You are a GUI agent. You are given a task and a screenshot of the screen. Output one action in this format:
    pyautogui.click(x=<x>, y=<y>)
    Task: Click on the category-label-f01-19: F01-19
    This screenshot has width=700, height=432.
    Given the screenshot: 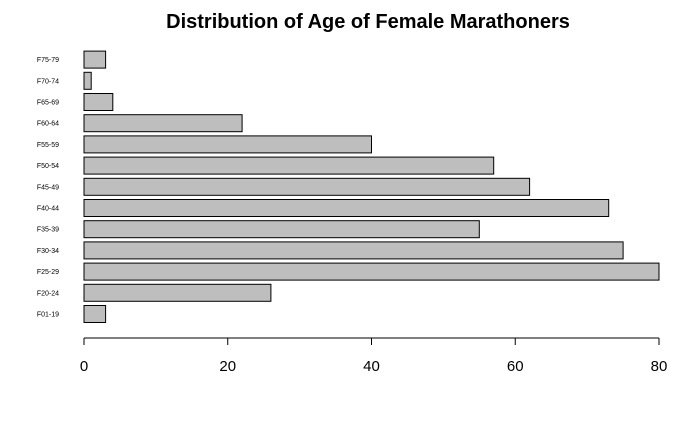 What is the action you would take?
    pyautogui.click(x=48, y=315)
    